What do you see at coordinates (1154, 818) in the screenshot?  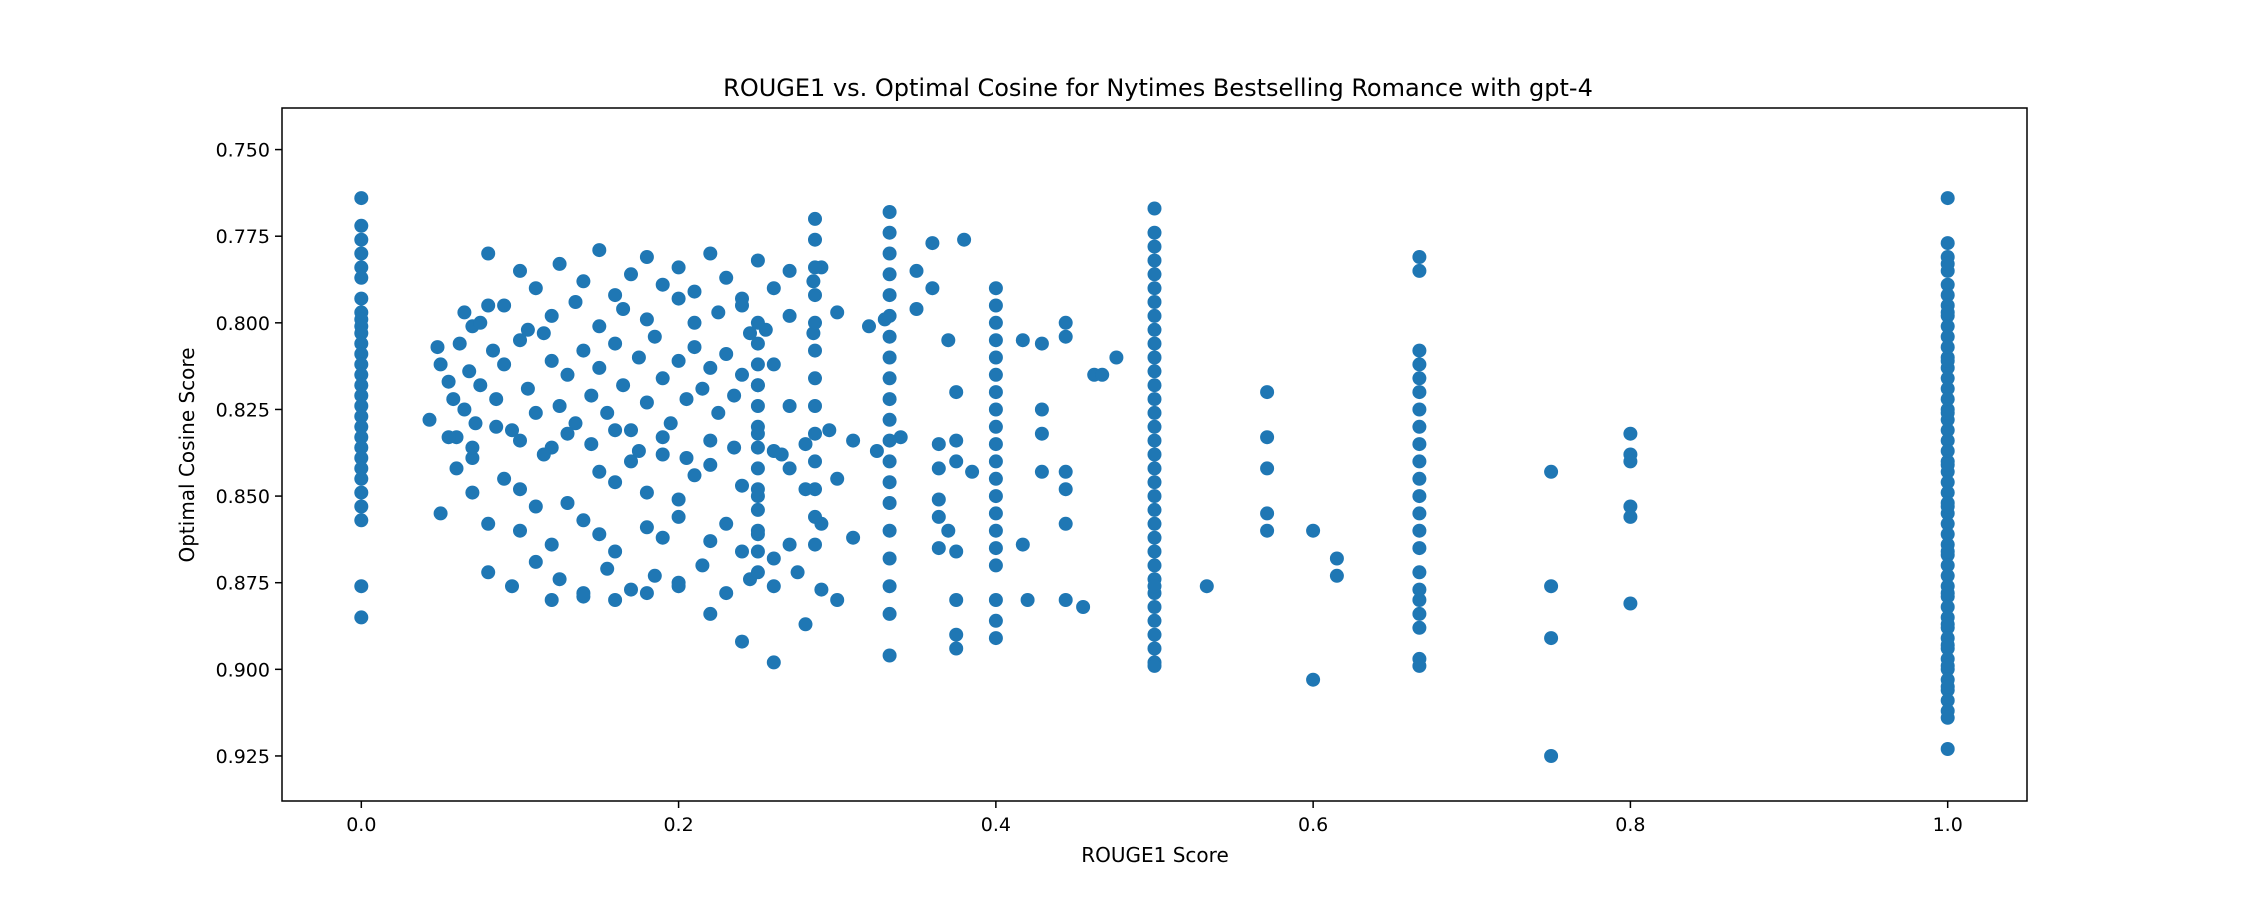 I see `x-axis: 0.0 0.2 0.4 0.6 0.8 1.0` at bounding box center [1154, 818].